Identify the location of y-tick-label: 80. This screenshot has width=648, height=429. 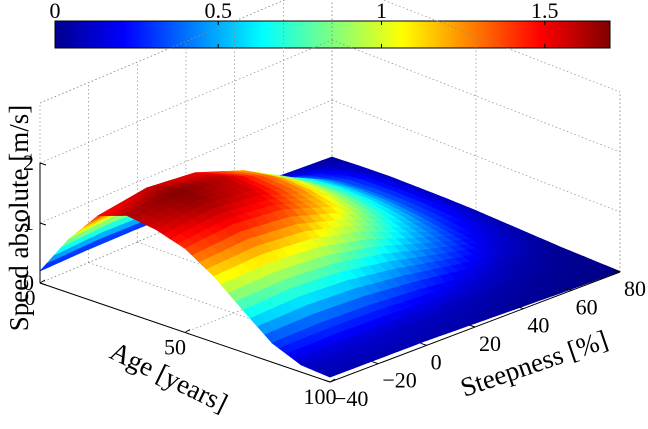
(635, 288).